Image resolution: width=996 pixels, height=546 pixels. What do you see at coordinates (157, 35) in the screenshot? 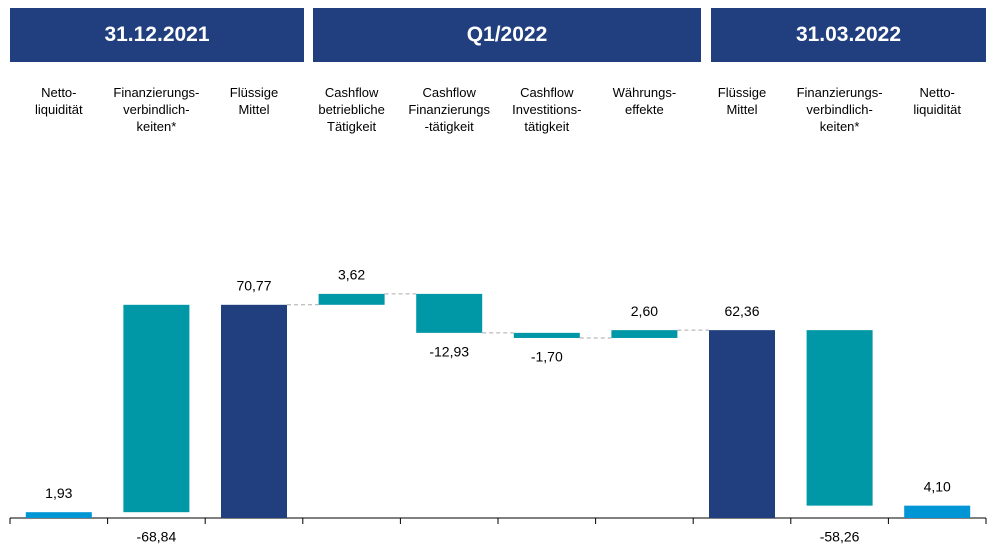
I see `header: 31.12.2021` at bounding box center [157, 35].